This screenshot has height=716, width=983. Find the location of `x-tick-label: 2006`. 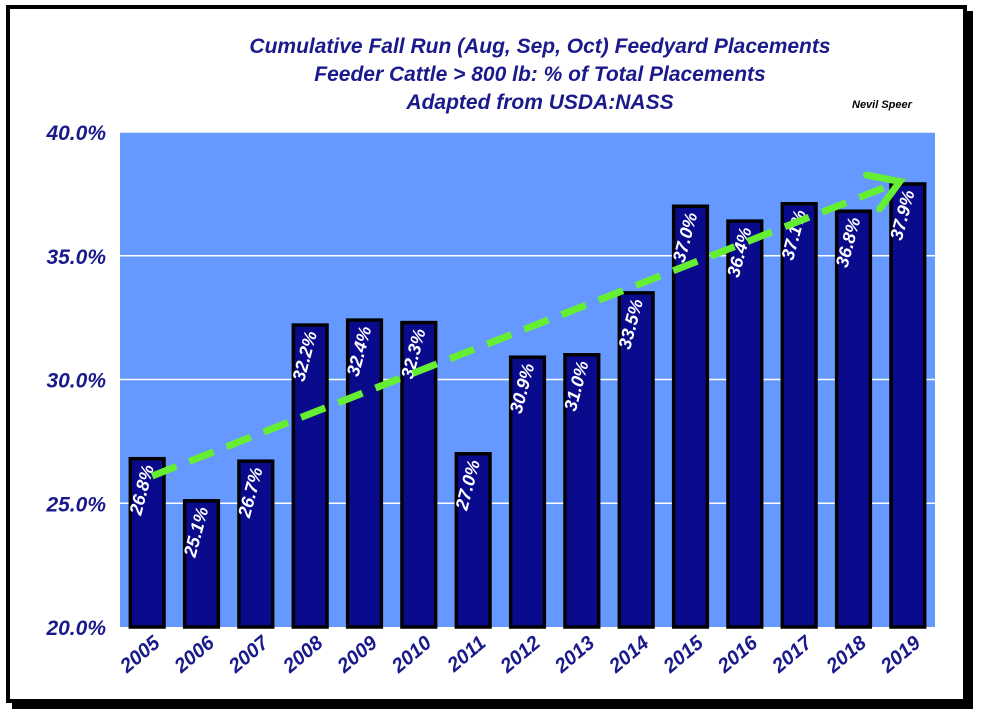

x-tick-label: 2006 is located at coordinates (195, 654).